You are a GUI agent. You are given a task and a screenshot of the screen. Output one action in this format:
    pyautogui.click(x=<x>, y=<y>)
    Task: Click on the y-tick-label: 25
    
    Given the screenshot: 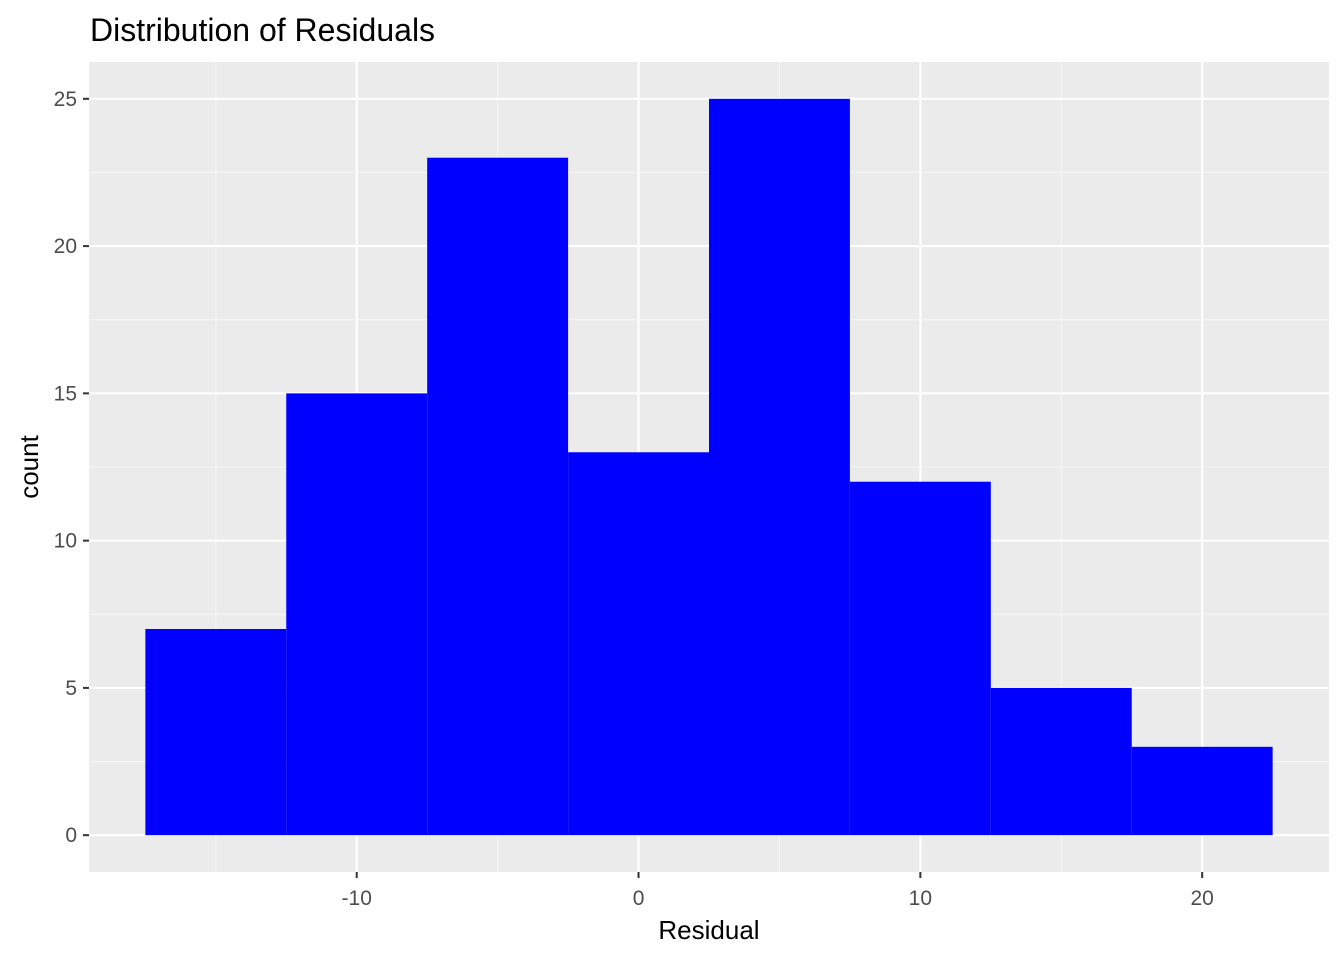 What is the action you would take?
    pyautogui.click(x=65, y=99)
    